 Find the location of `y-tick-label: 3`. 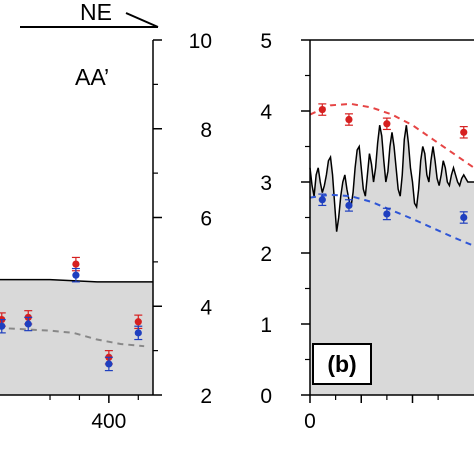

y-tick-label: 3 is located at coordinates (266, 183).